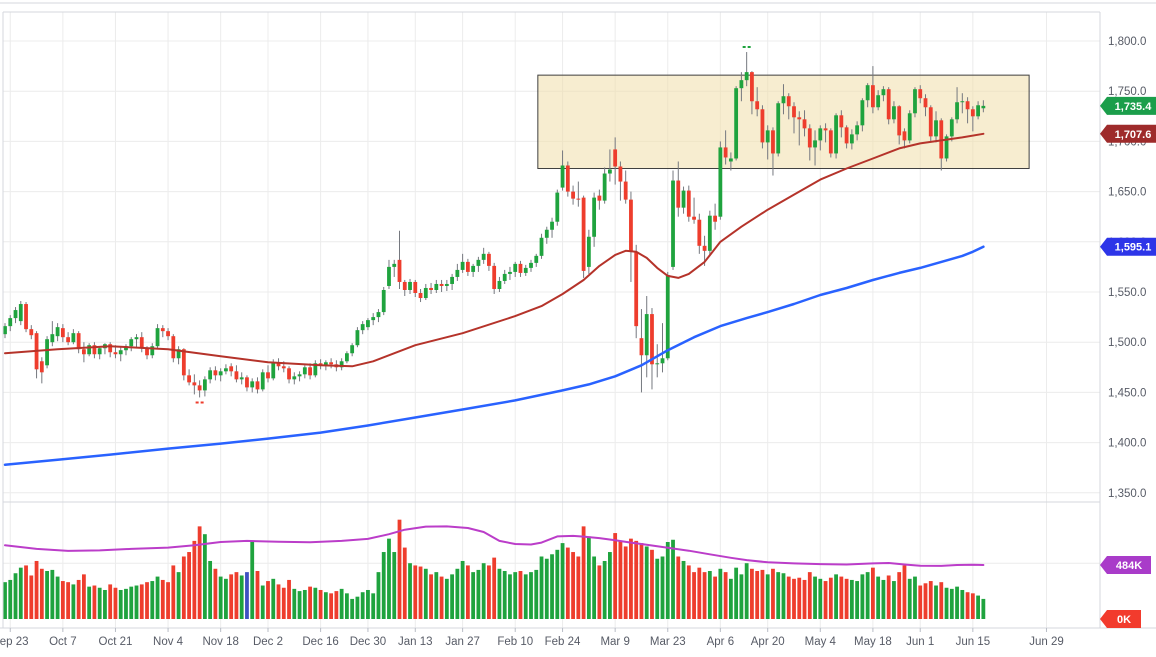  Describe the element at coordinates (1127, 293) in the screenshot. I see `svg-text: 1,550.0` at that location.